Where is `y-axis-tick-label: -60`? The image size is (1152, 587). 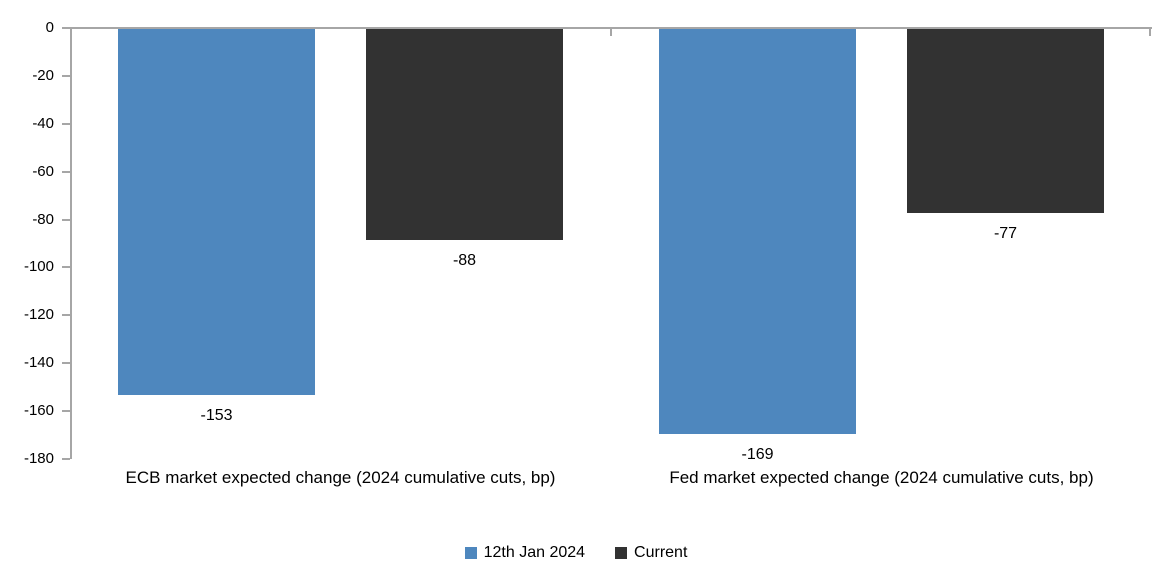 y-axis-tick-label: -60 is located at coordinates (43, 171).